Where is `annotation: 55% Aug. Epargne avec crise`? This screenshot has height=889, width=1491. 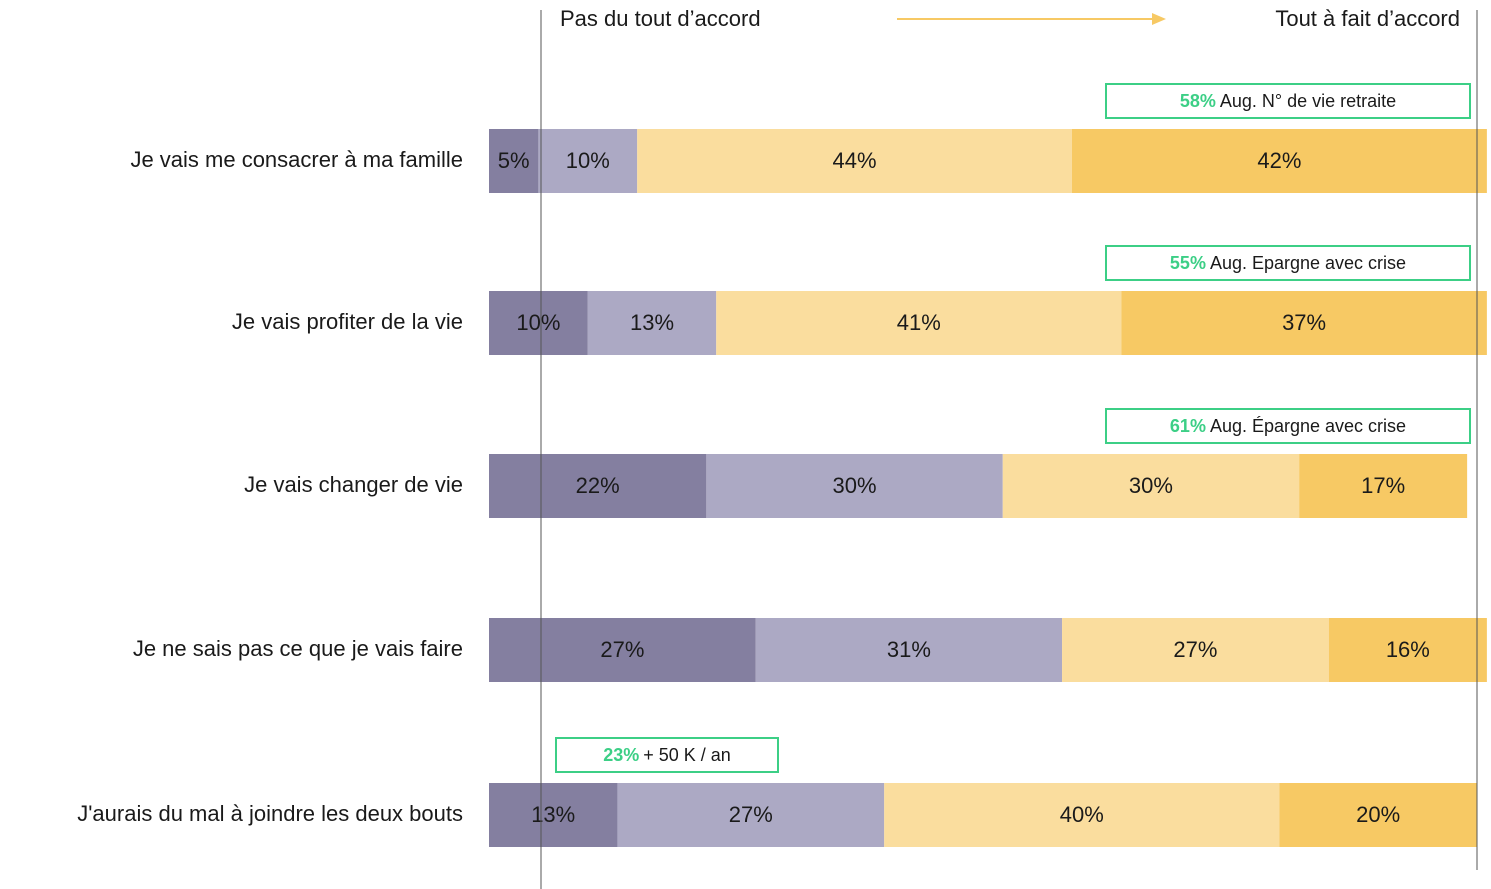
annotation: 55% Aug. Epargne avec crise is located at coordinates (1288, 263).